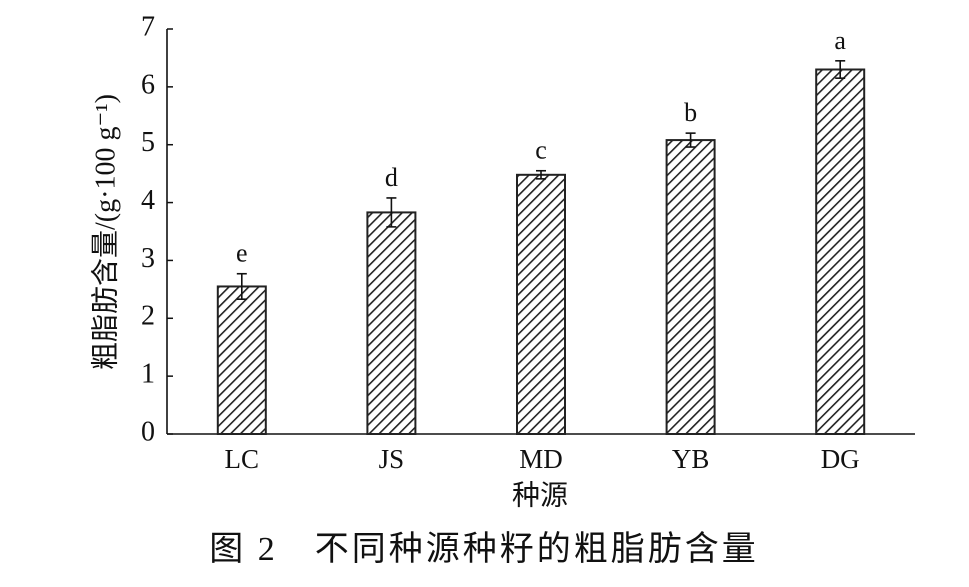  I want to click on significance-letter: c, so click(541, 150).